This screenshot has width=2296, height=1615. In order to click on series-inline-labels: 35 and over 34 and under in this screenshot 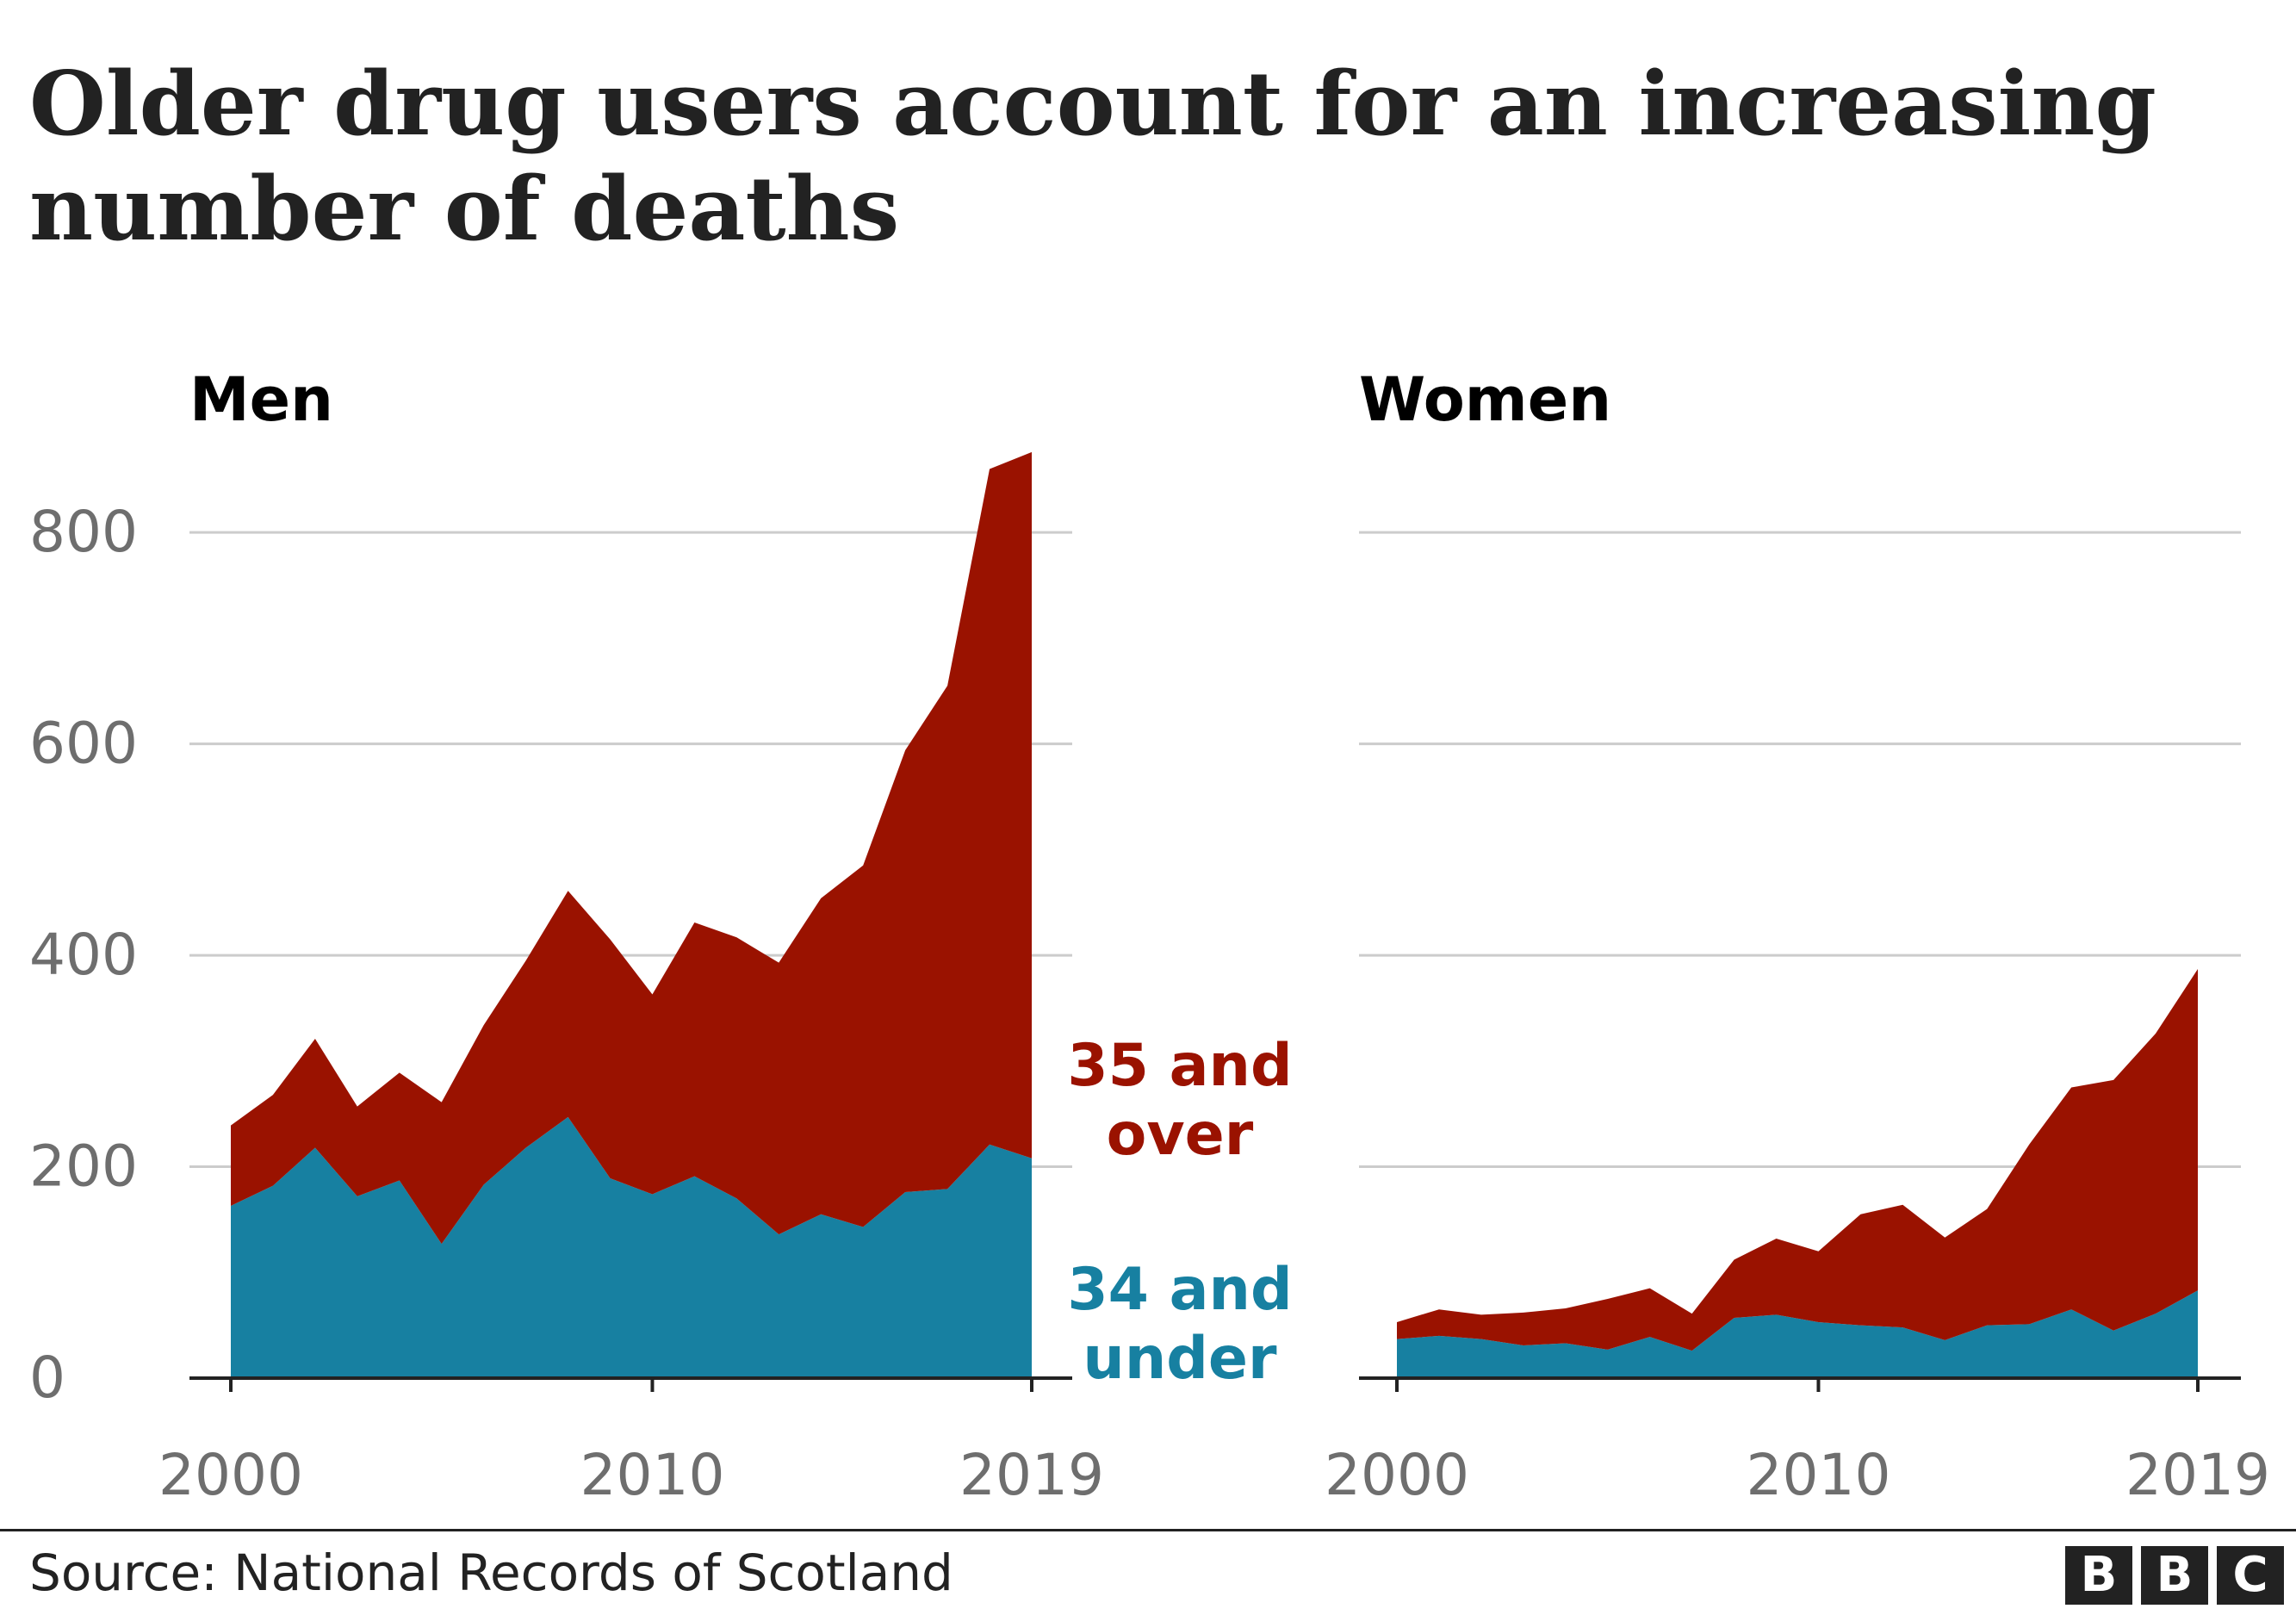, I will do `click(1179, 1212)`.